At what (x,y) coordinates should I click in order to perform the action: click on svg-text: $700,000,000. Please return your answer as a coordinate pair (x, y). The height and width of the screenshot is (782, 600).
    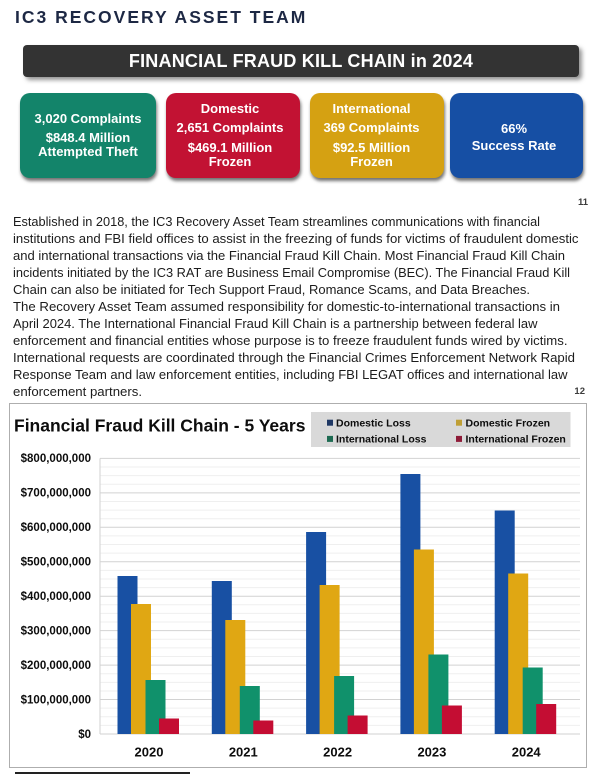
    Looking at the image, I should click on (56, 494).